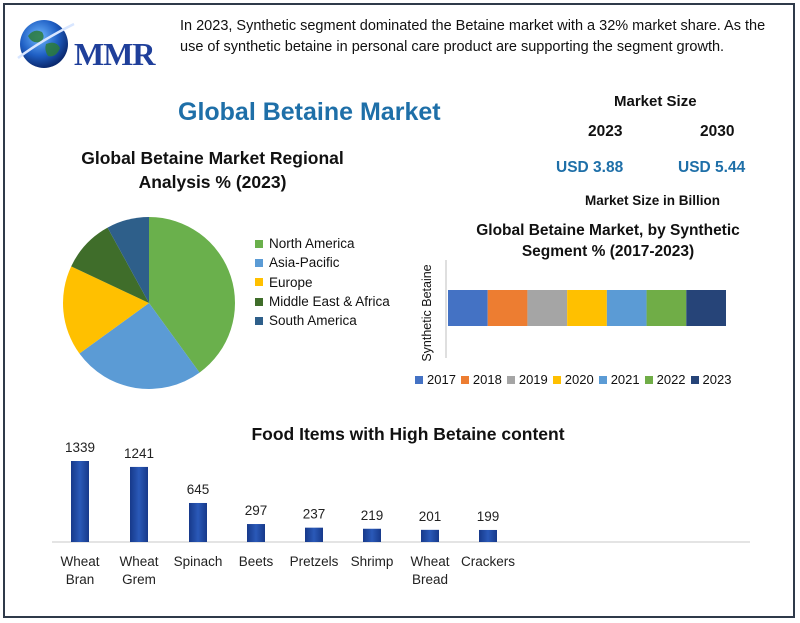 This screenshot has width=800, height=623. What do you see at coordinates (192, 295) in the screenshot?
I see `pie-slice-north-america` at bounding box center [192, 295].